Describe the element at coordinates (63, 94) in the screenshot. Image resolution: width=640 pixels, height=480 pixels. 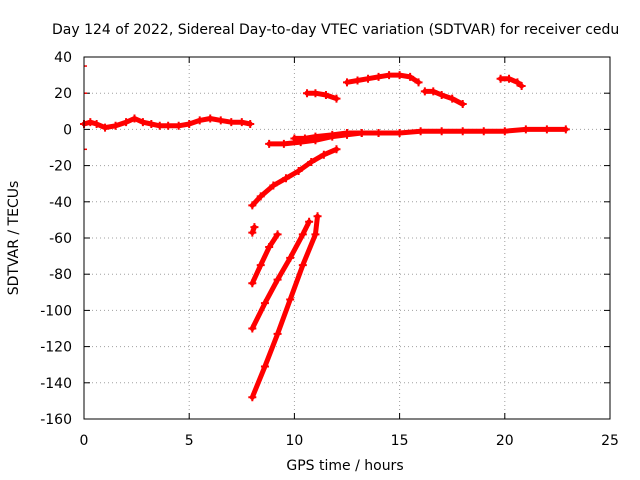
I see `y-tick-label: 20` at that location.